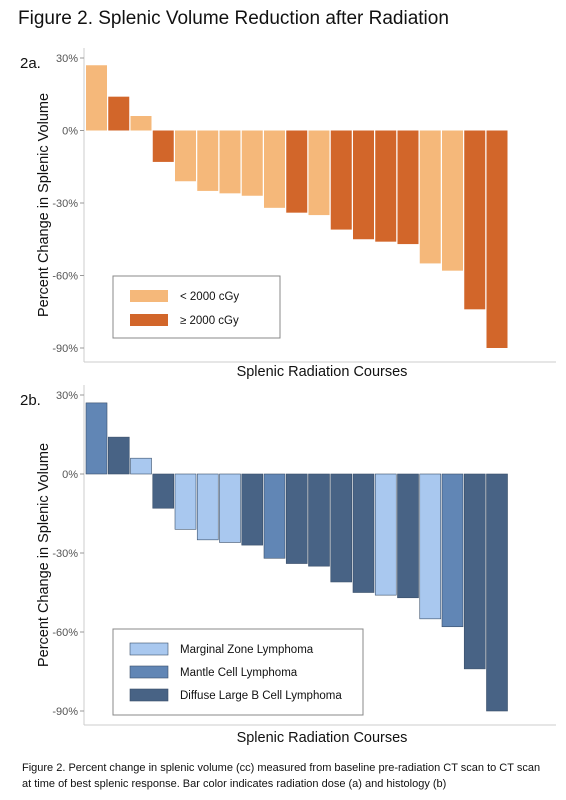  Describe the element at coordinates (65, 633) in the screenshot. I see `panel-b-y-tick-label: -60%` at that location.